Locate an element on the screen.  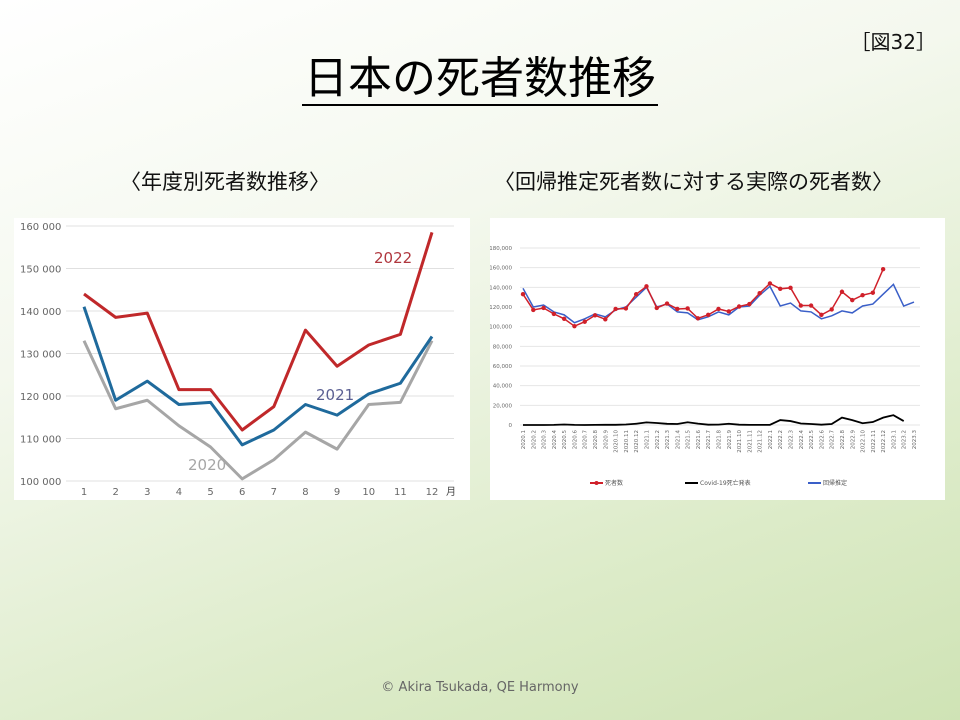
x-tick-label: 2023.3 is located at coordinates (915, 440).